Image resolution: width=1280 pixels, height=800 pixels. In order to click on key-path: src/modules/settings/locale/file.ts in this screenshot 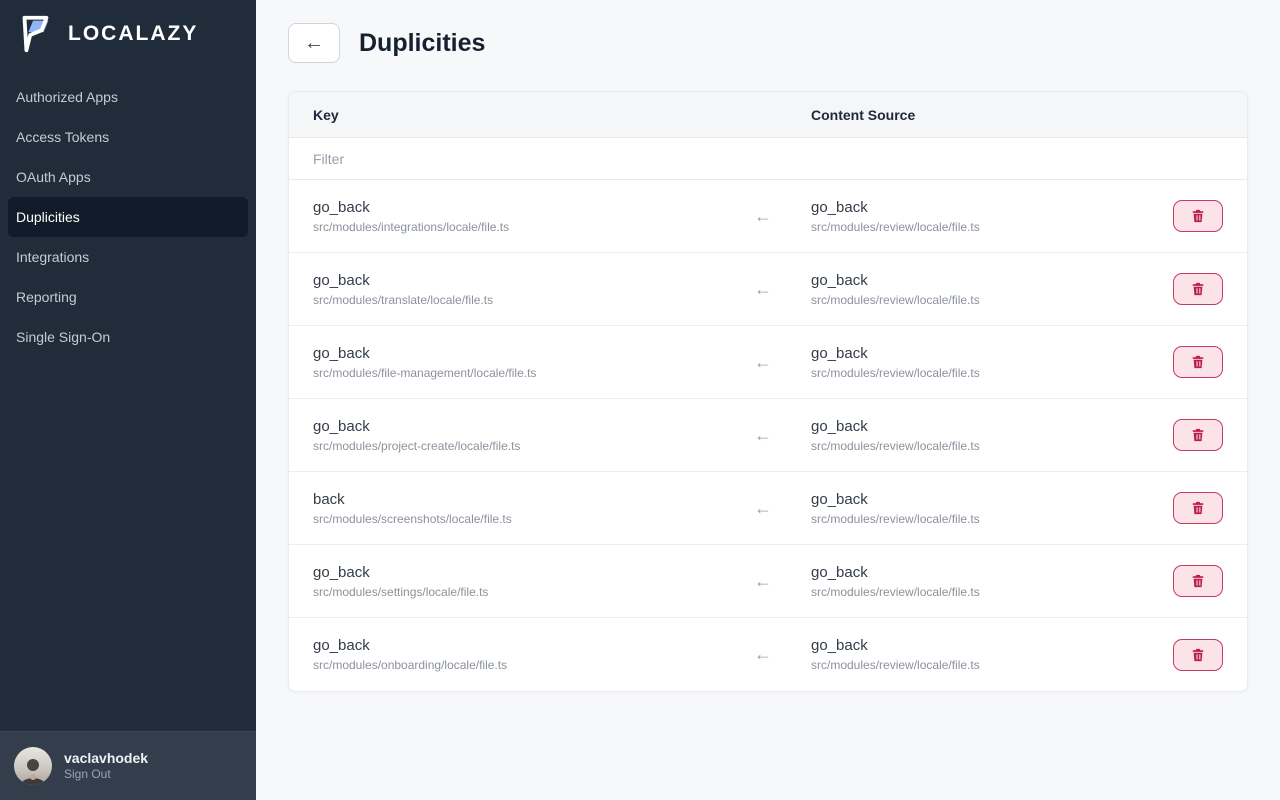, I will do `click(401, 591)`.